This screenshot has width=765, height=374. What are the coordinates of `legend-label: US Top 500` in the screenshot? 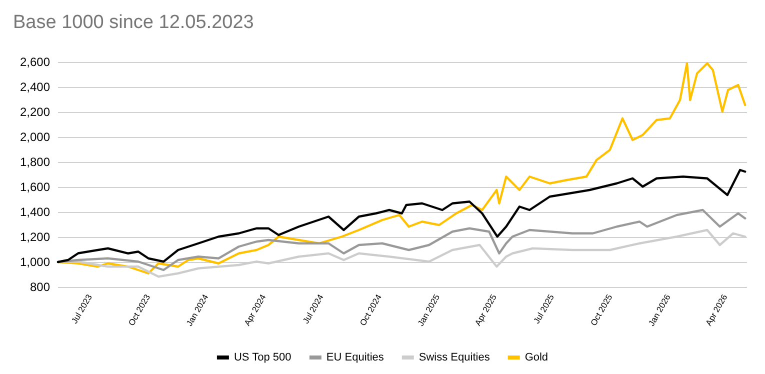 It's located at (263, 358).